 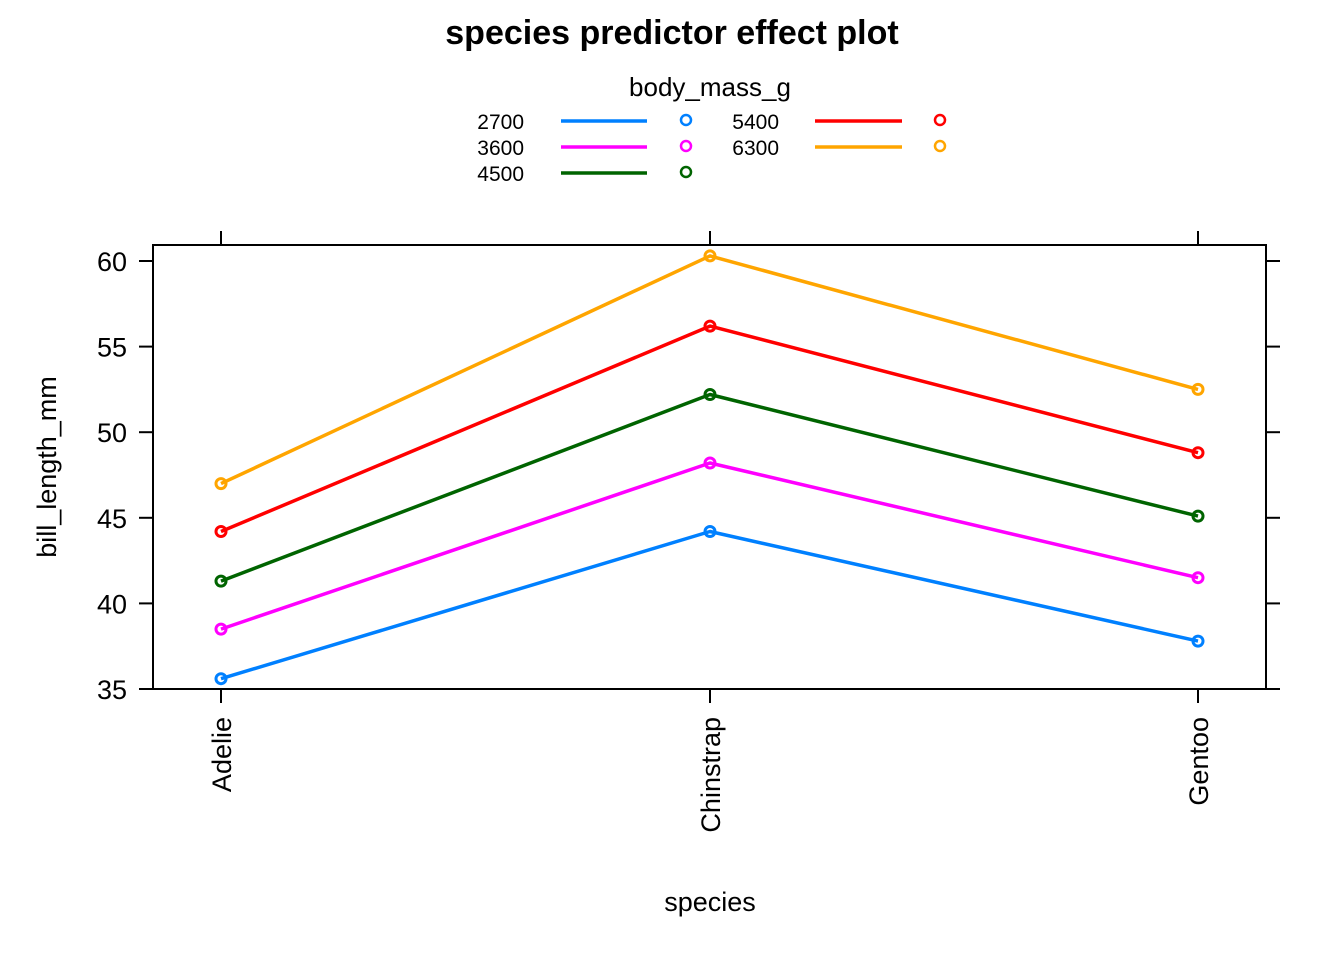 I want to click on y-axis-label: bill_length_mm, so click(x=47, y=467).